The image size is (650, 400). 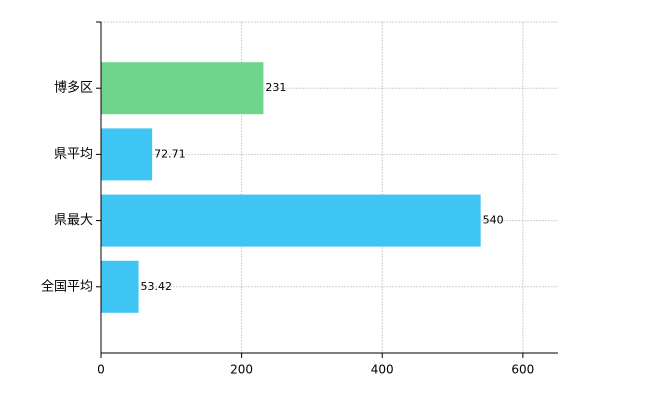 I want to click on x-tick-label: 0, so click(x=101, y=370).